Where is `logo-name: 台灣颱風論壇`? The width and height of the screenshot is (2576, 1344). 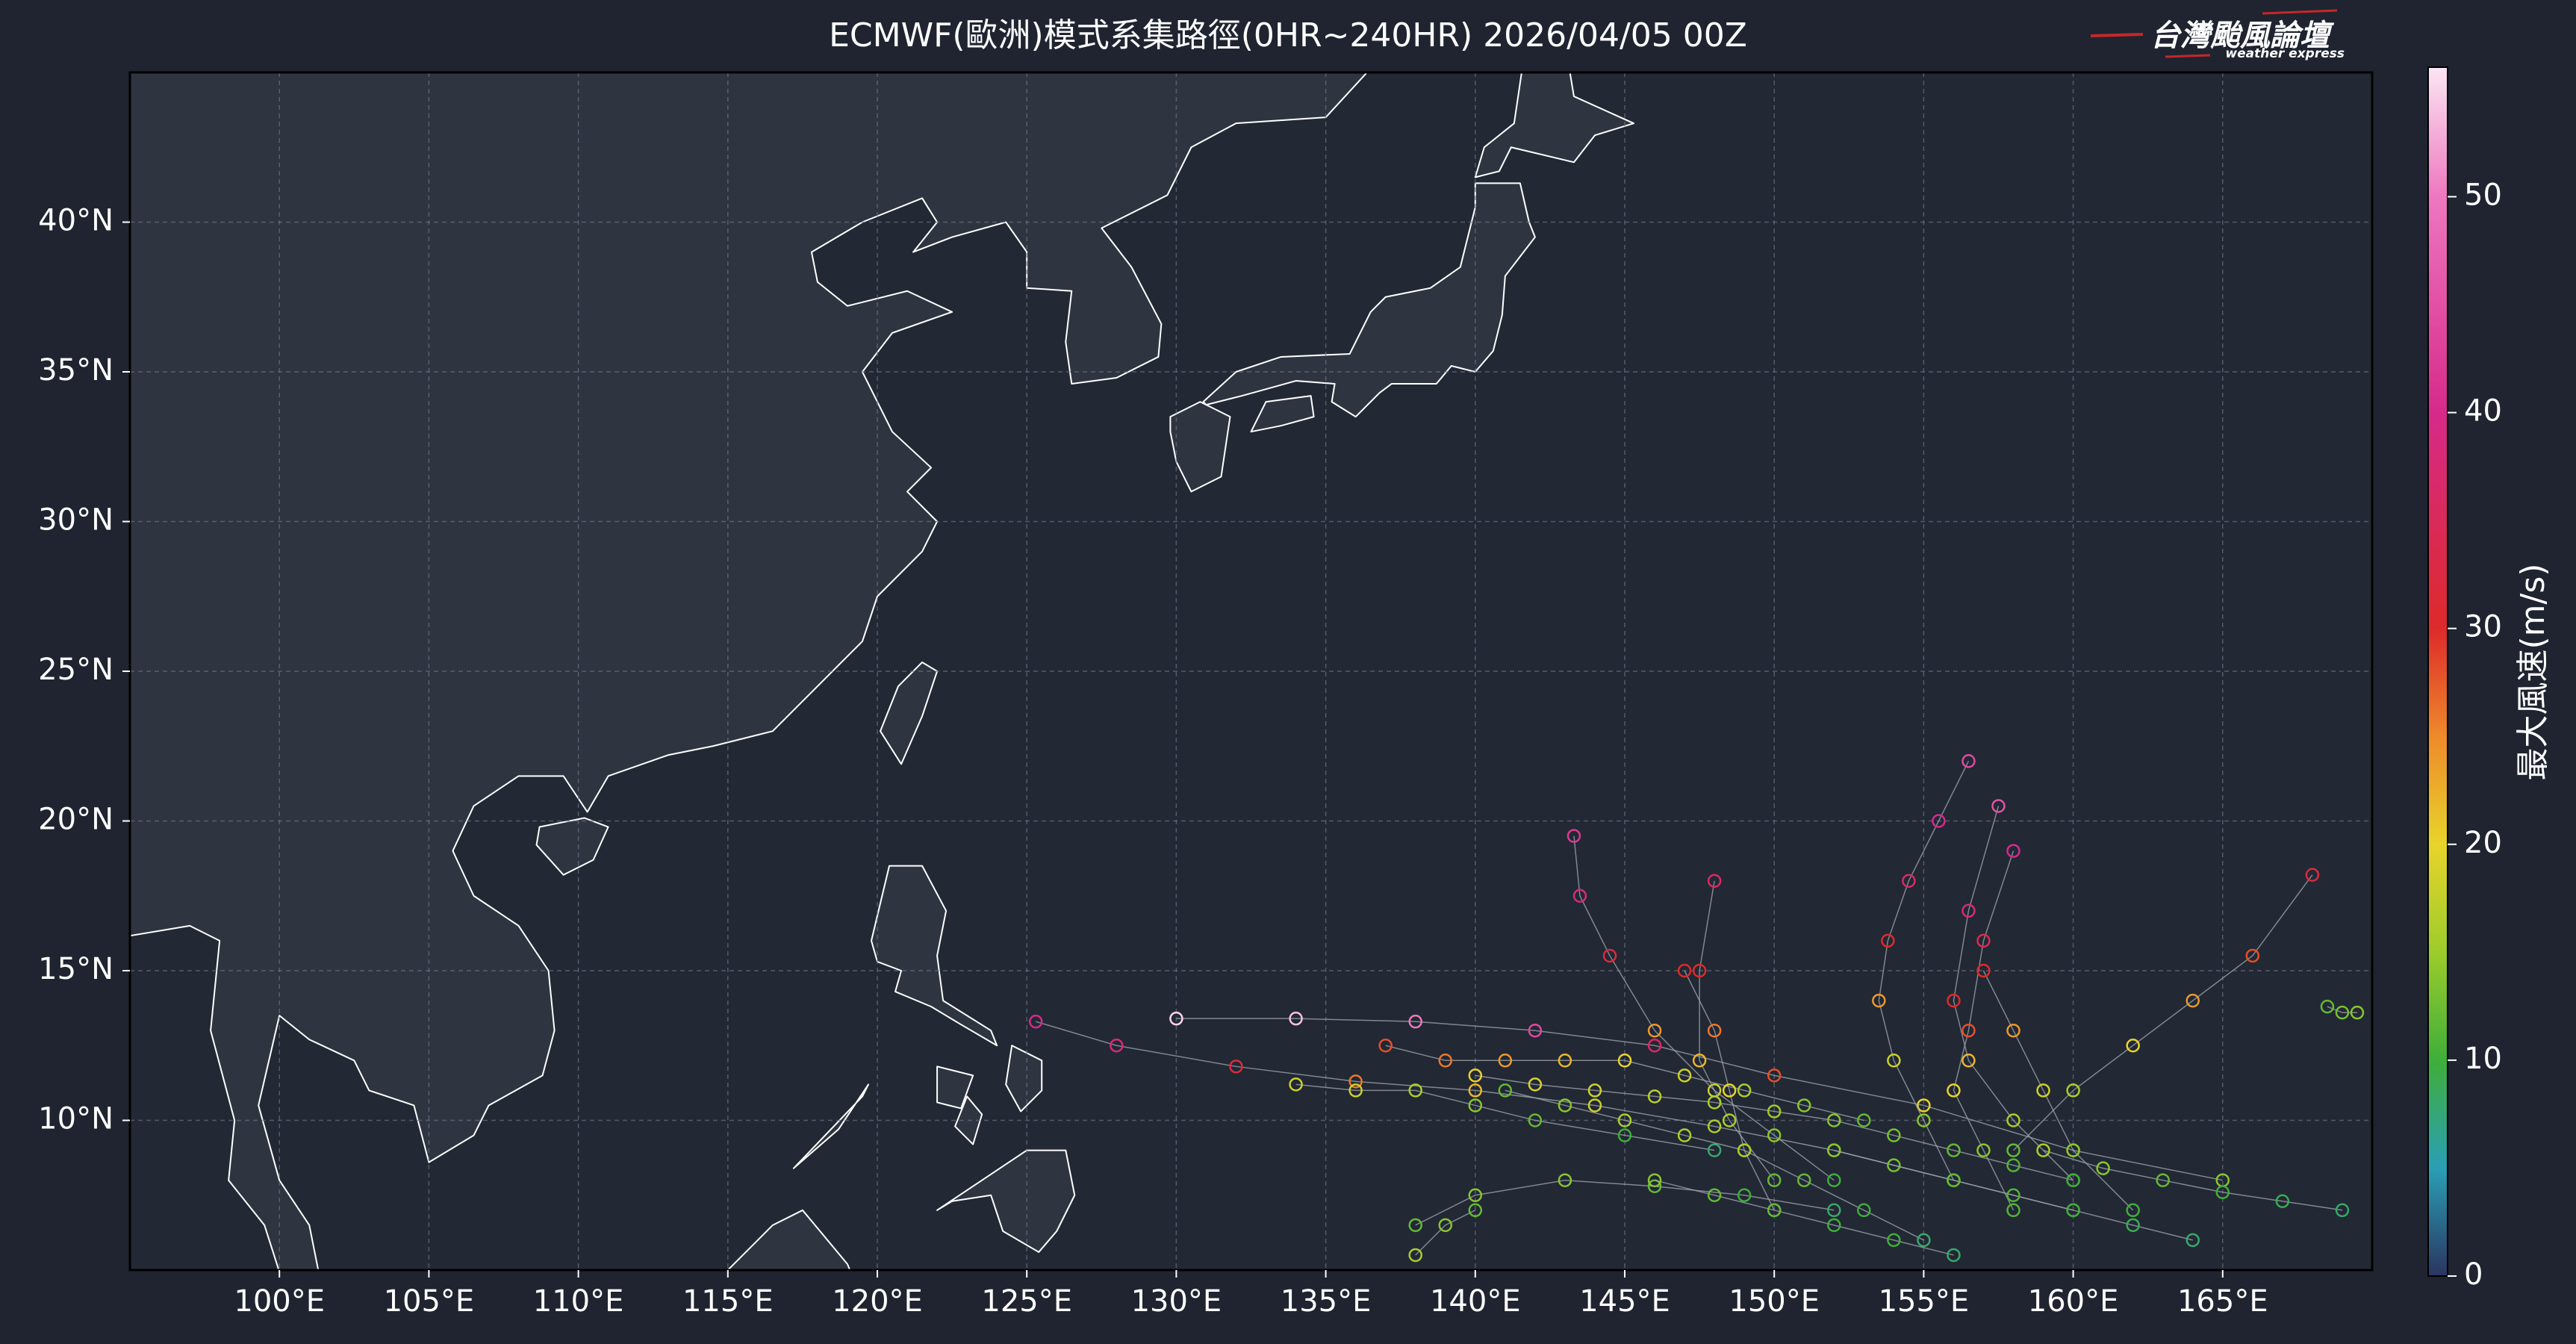
logo-name: 台灣颱風論壇 is located at coordinates (2242, 36).